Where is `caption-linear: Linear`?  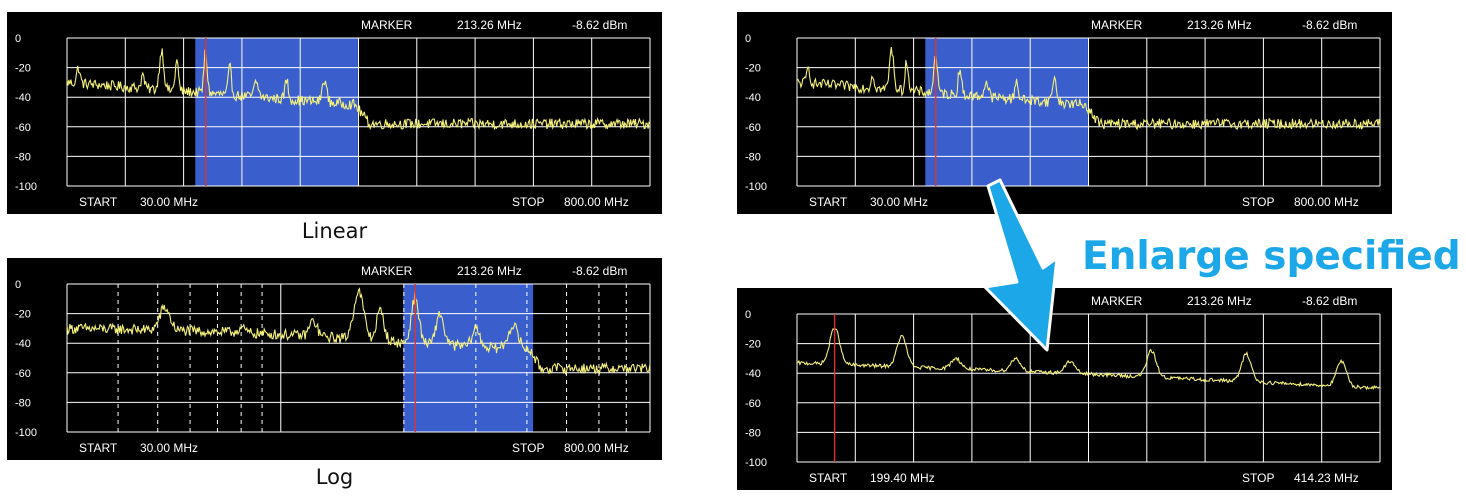
caption-linear: Linear is located at coordinates (334, 231).